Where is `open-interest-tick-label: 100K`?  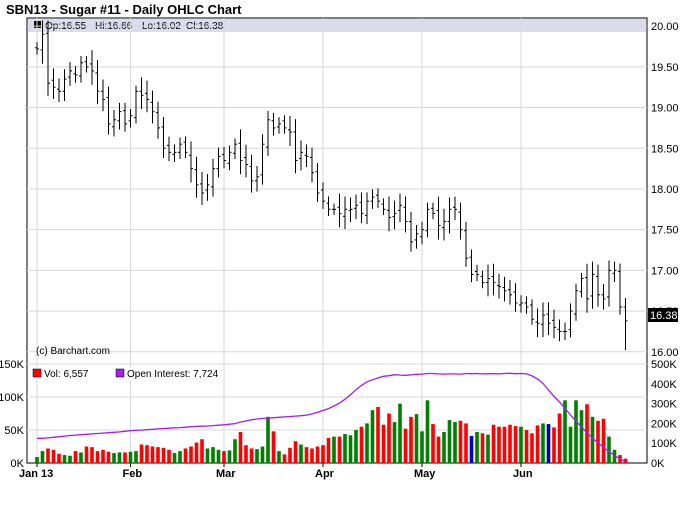
open-interest-tick-label: 100K is located at coordinates (664, 444).